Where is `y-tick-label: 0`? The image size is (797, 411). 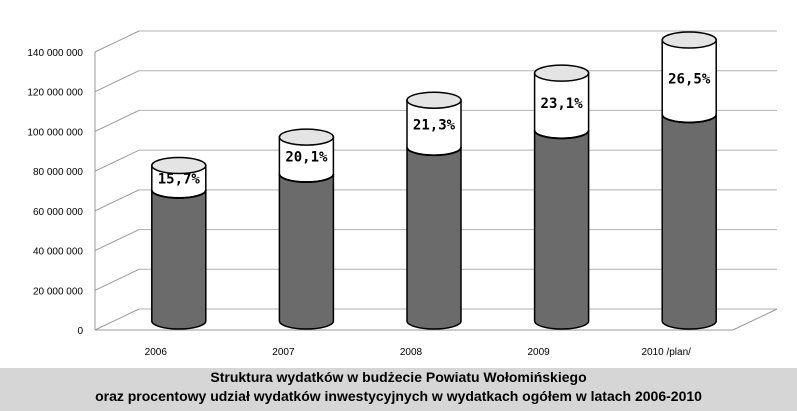 y-tick-label: 0 is located at coordinates (80, 331).